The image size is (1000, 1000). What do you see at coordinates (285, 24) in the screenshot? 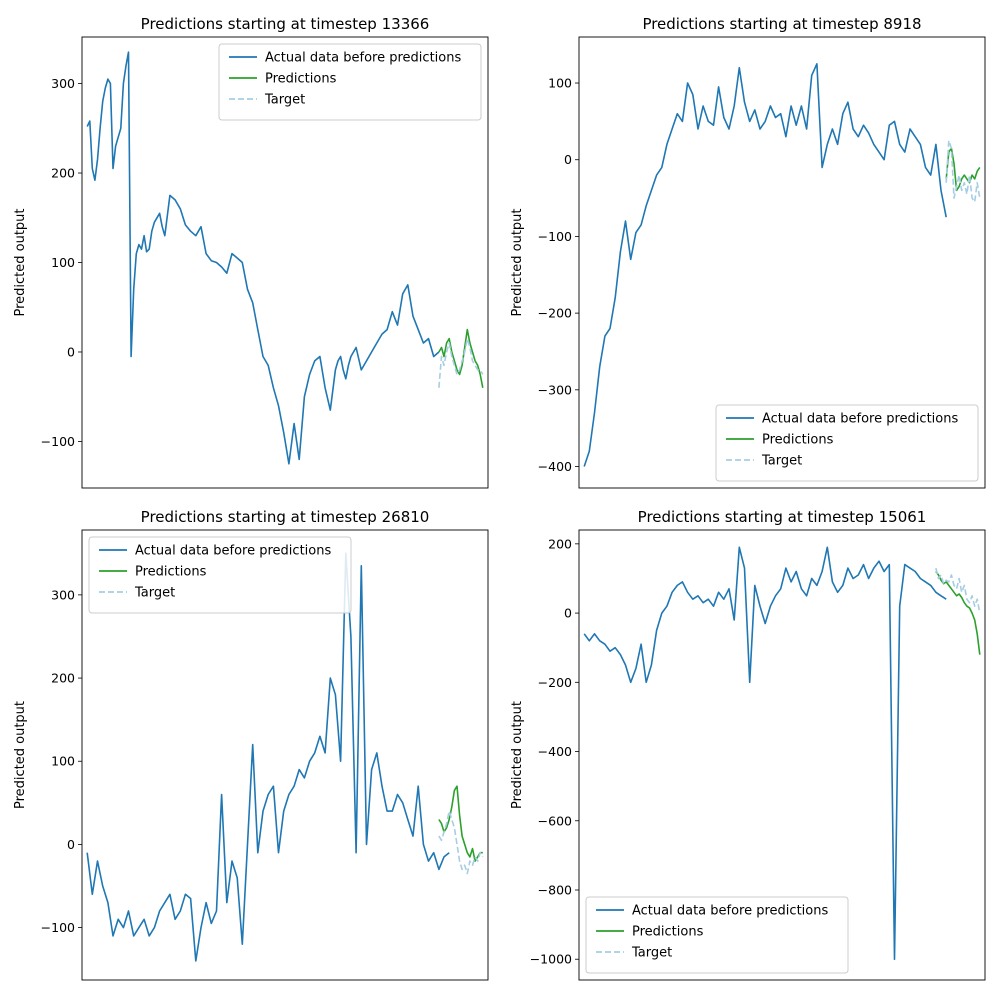
I see `chart-title: Predictions starting at timestep 13366` at bounding box center [285, 24].